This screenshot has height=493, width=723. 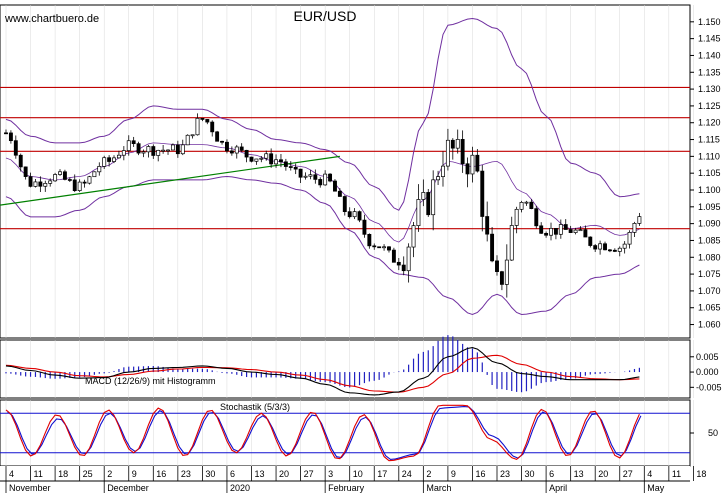 What do you see at coordinates (407, 474) in the screenshot?
I see `x-day-label: 24` at bounding box center [407, 474].